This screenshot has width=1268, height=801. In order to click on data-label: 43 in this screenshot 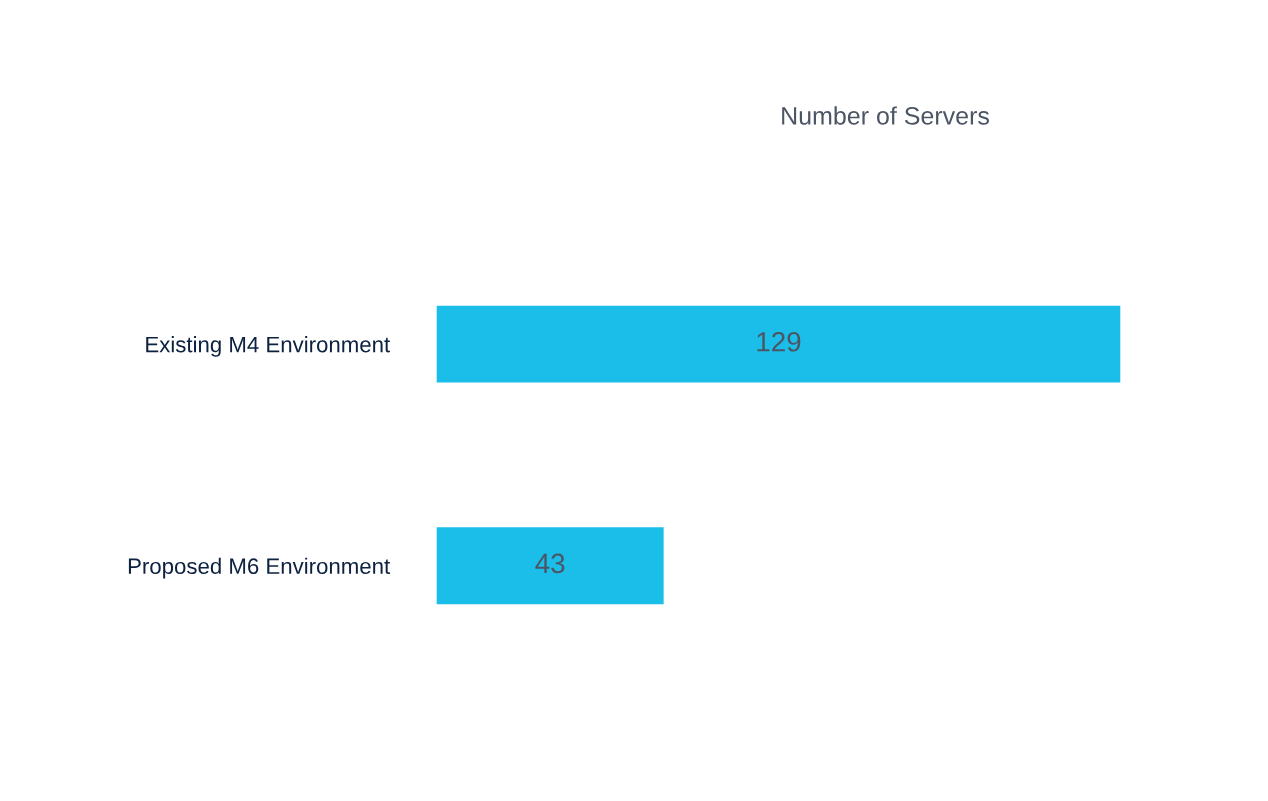, I will do `click(550, 563)`.